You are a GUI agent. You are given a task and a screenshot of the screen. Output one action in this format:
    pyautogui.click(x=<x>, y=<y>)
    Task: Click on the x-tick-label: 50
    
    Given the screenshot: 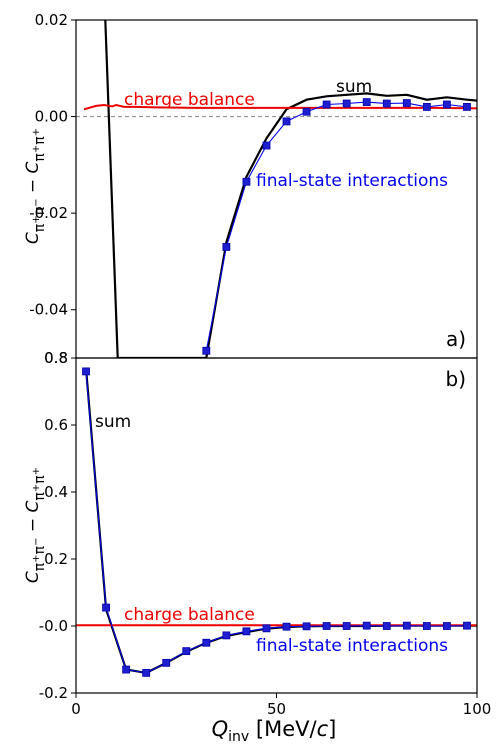 What is the action you would take?
    pyautogui.click(x=276, y=709)
    